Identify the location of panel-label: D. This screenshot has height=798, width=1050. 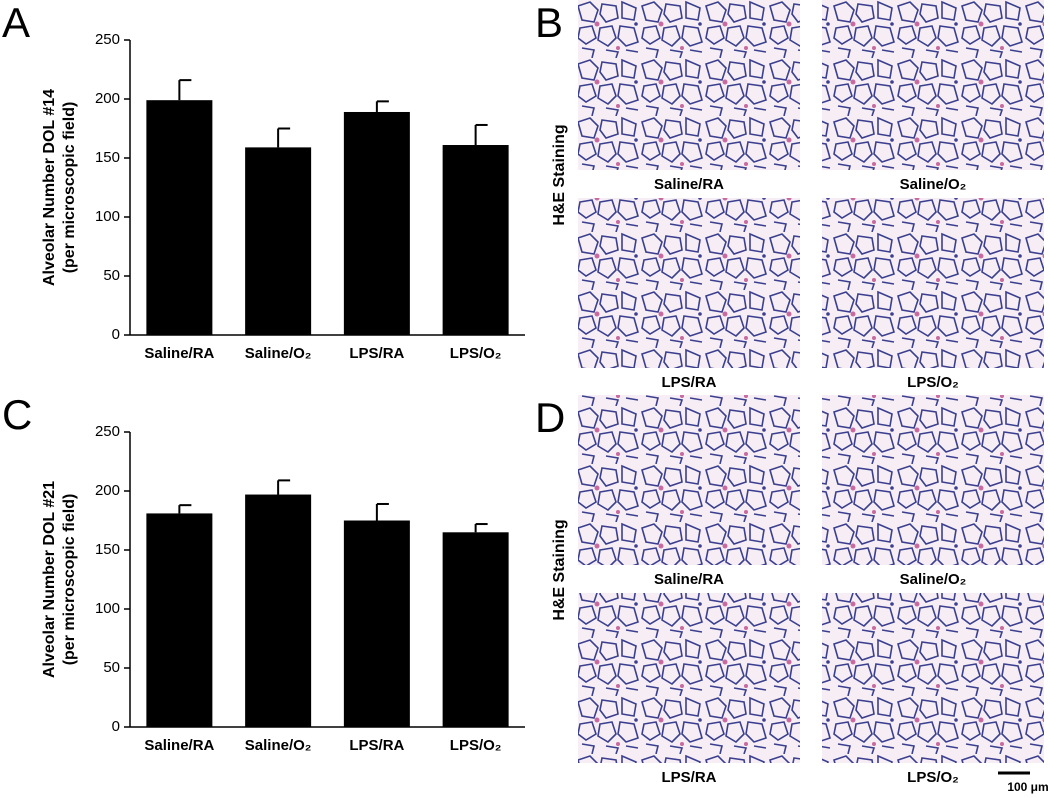
(550, 417).